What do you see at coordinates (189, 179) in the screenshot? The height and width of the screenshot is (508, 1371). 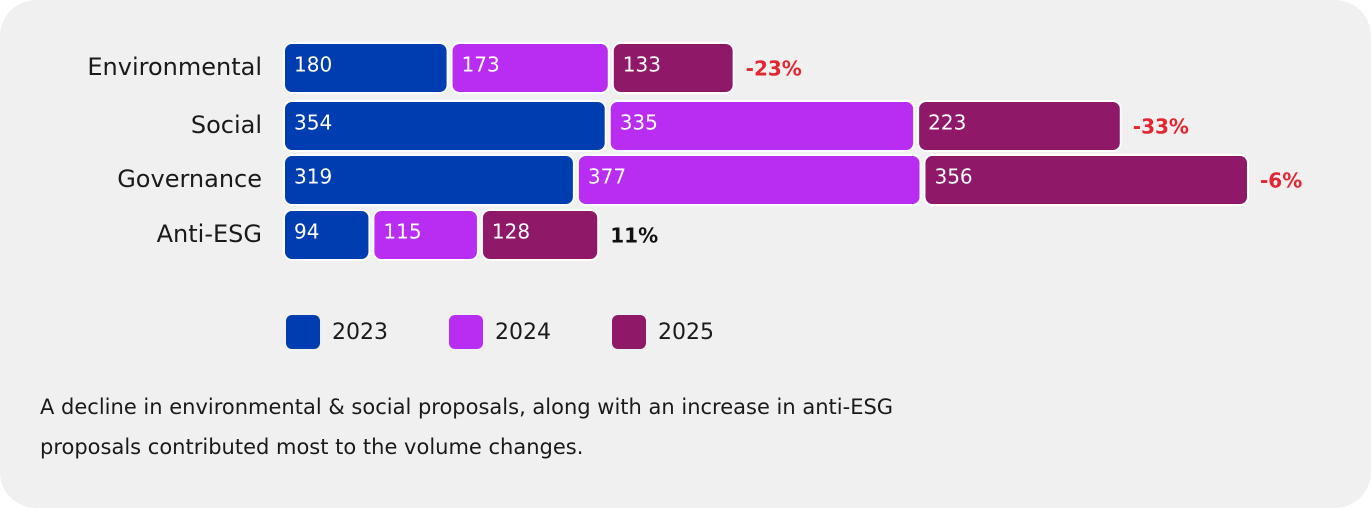 I see `category-label: Governance` at bounding box center [189, 179].